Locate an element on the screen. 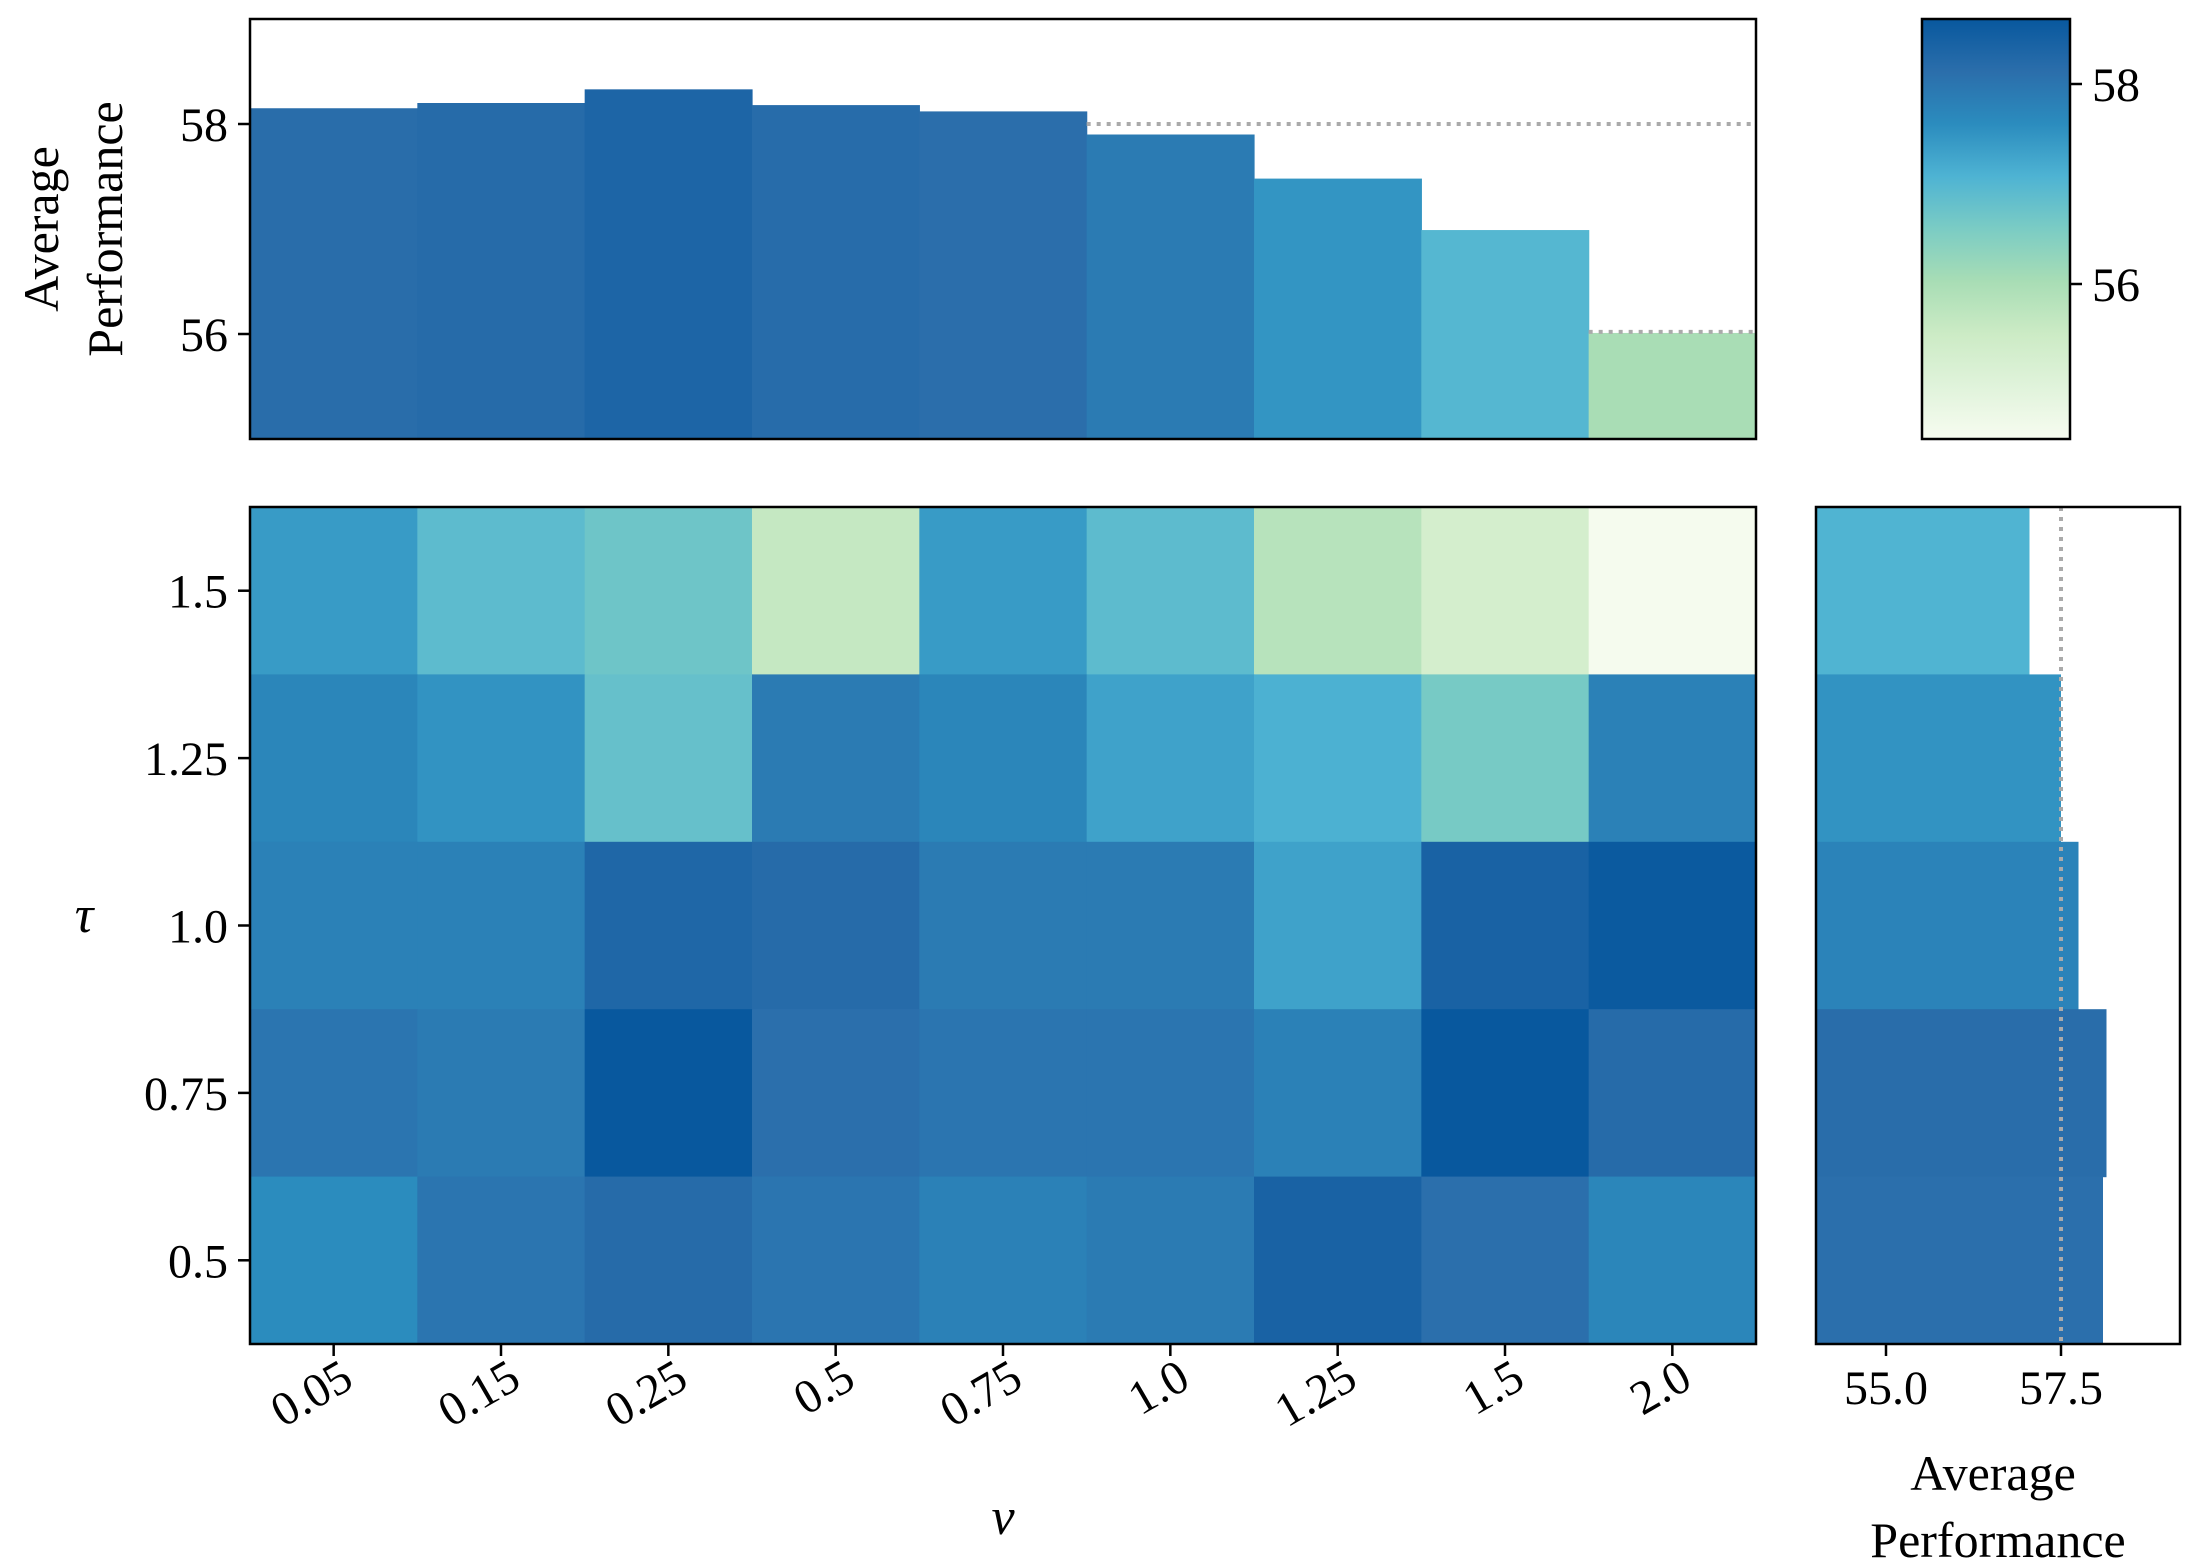 This screenshot has height=1568, width=2192. colorbar-frame is located at coordinates (1996, 229).